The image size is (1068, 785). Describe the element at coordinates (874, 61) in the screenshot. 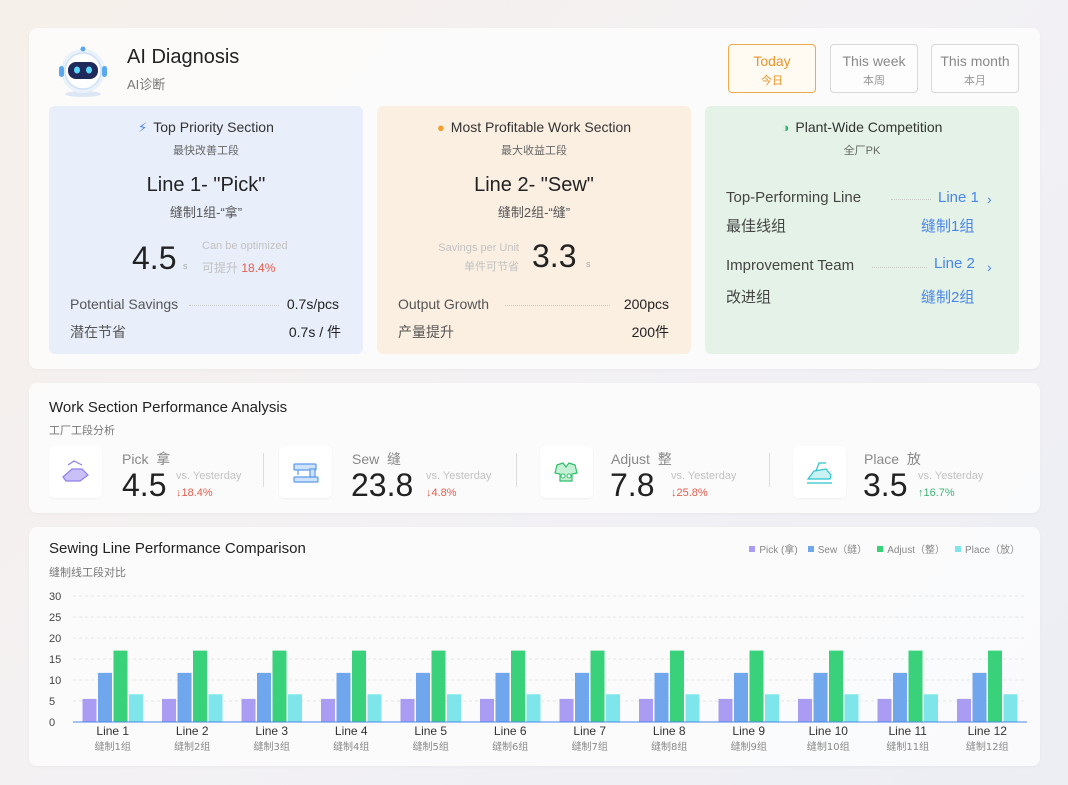

I see `period-label: This week` at that location.